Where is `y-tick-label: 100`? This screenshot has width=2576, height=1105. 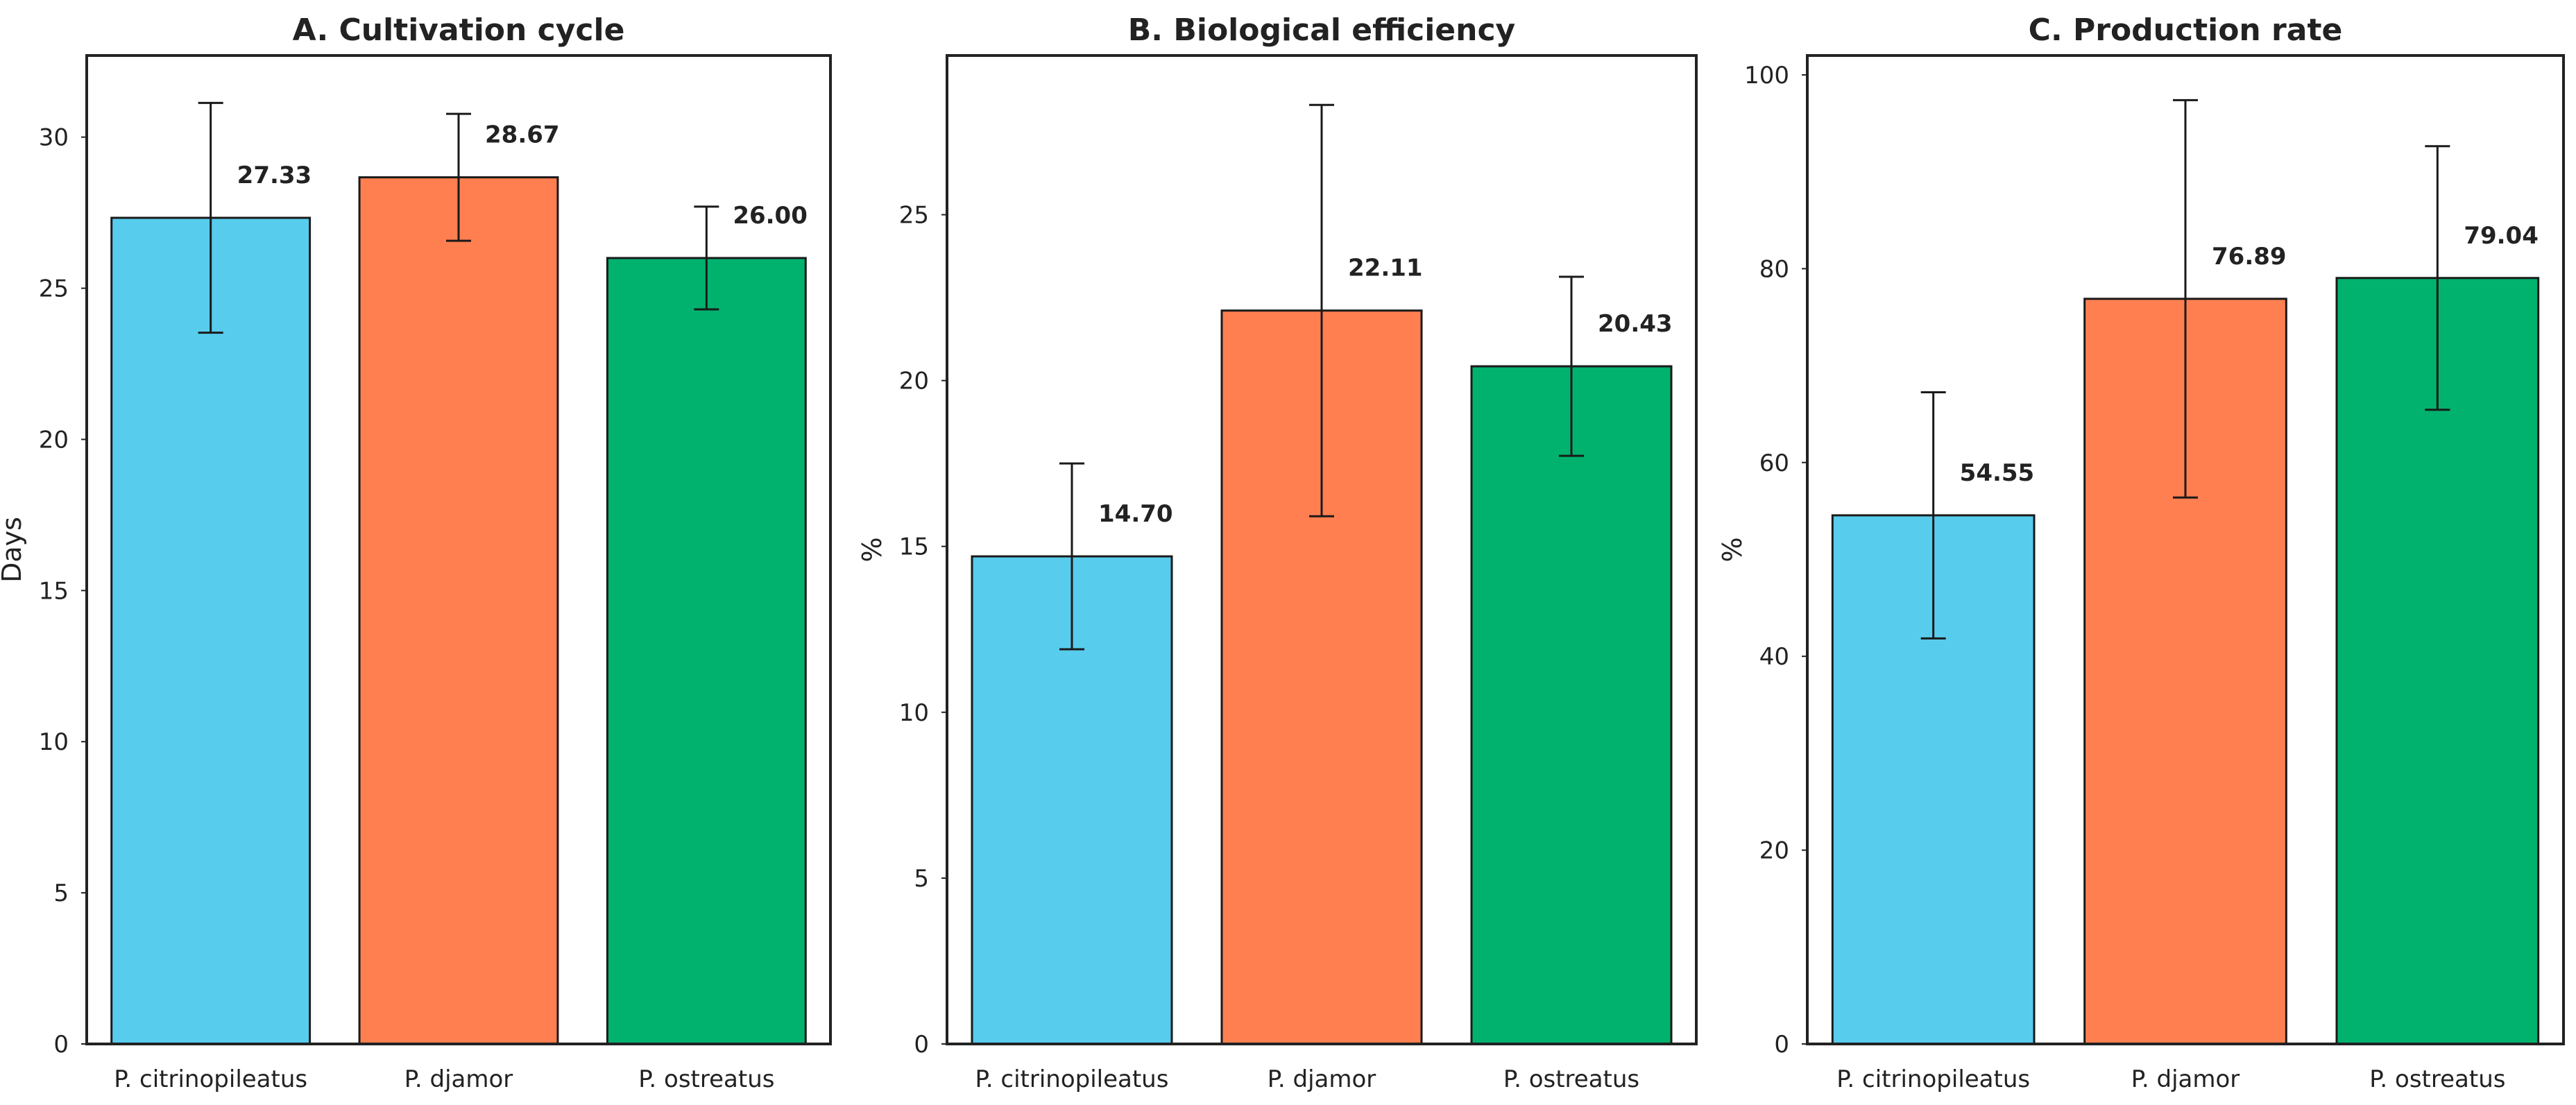 y-tick-label: 100 is located at coordinates (1766, 75).